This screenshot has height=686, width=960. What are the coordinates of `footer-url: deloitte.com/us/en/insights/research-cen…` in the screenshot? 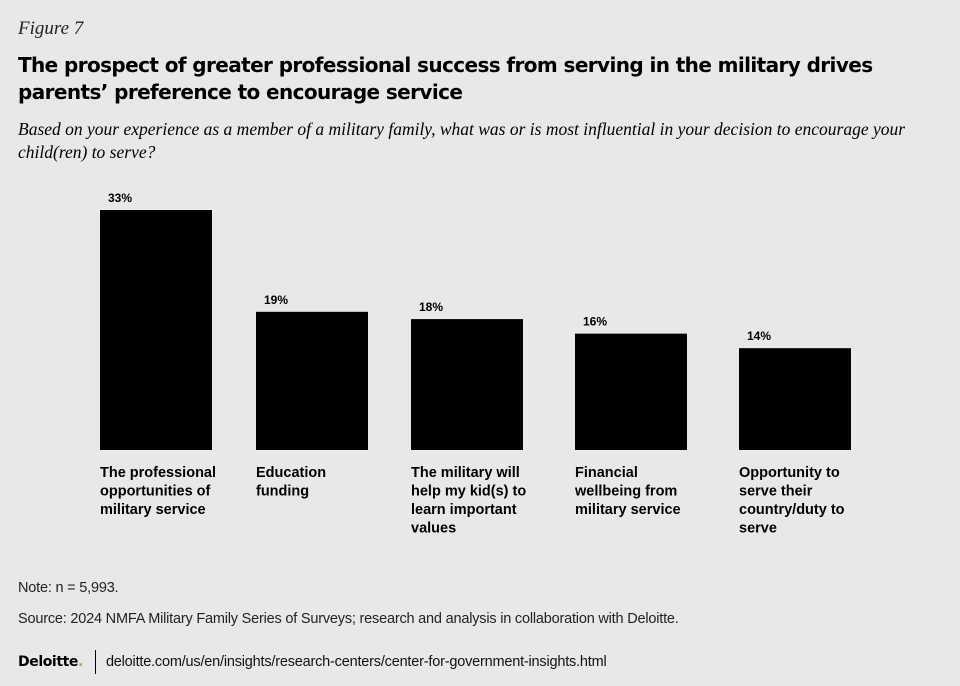 It's located at (356, 662).